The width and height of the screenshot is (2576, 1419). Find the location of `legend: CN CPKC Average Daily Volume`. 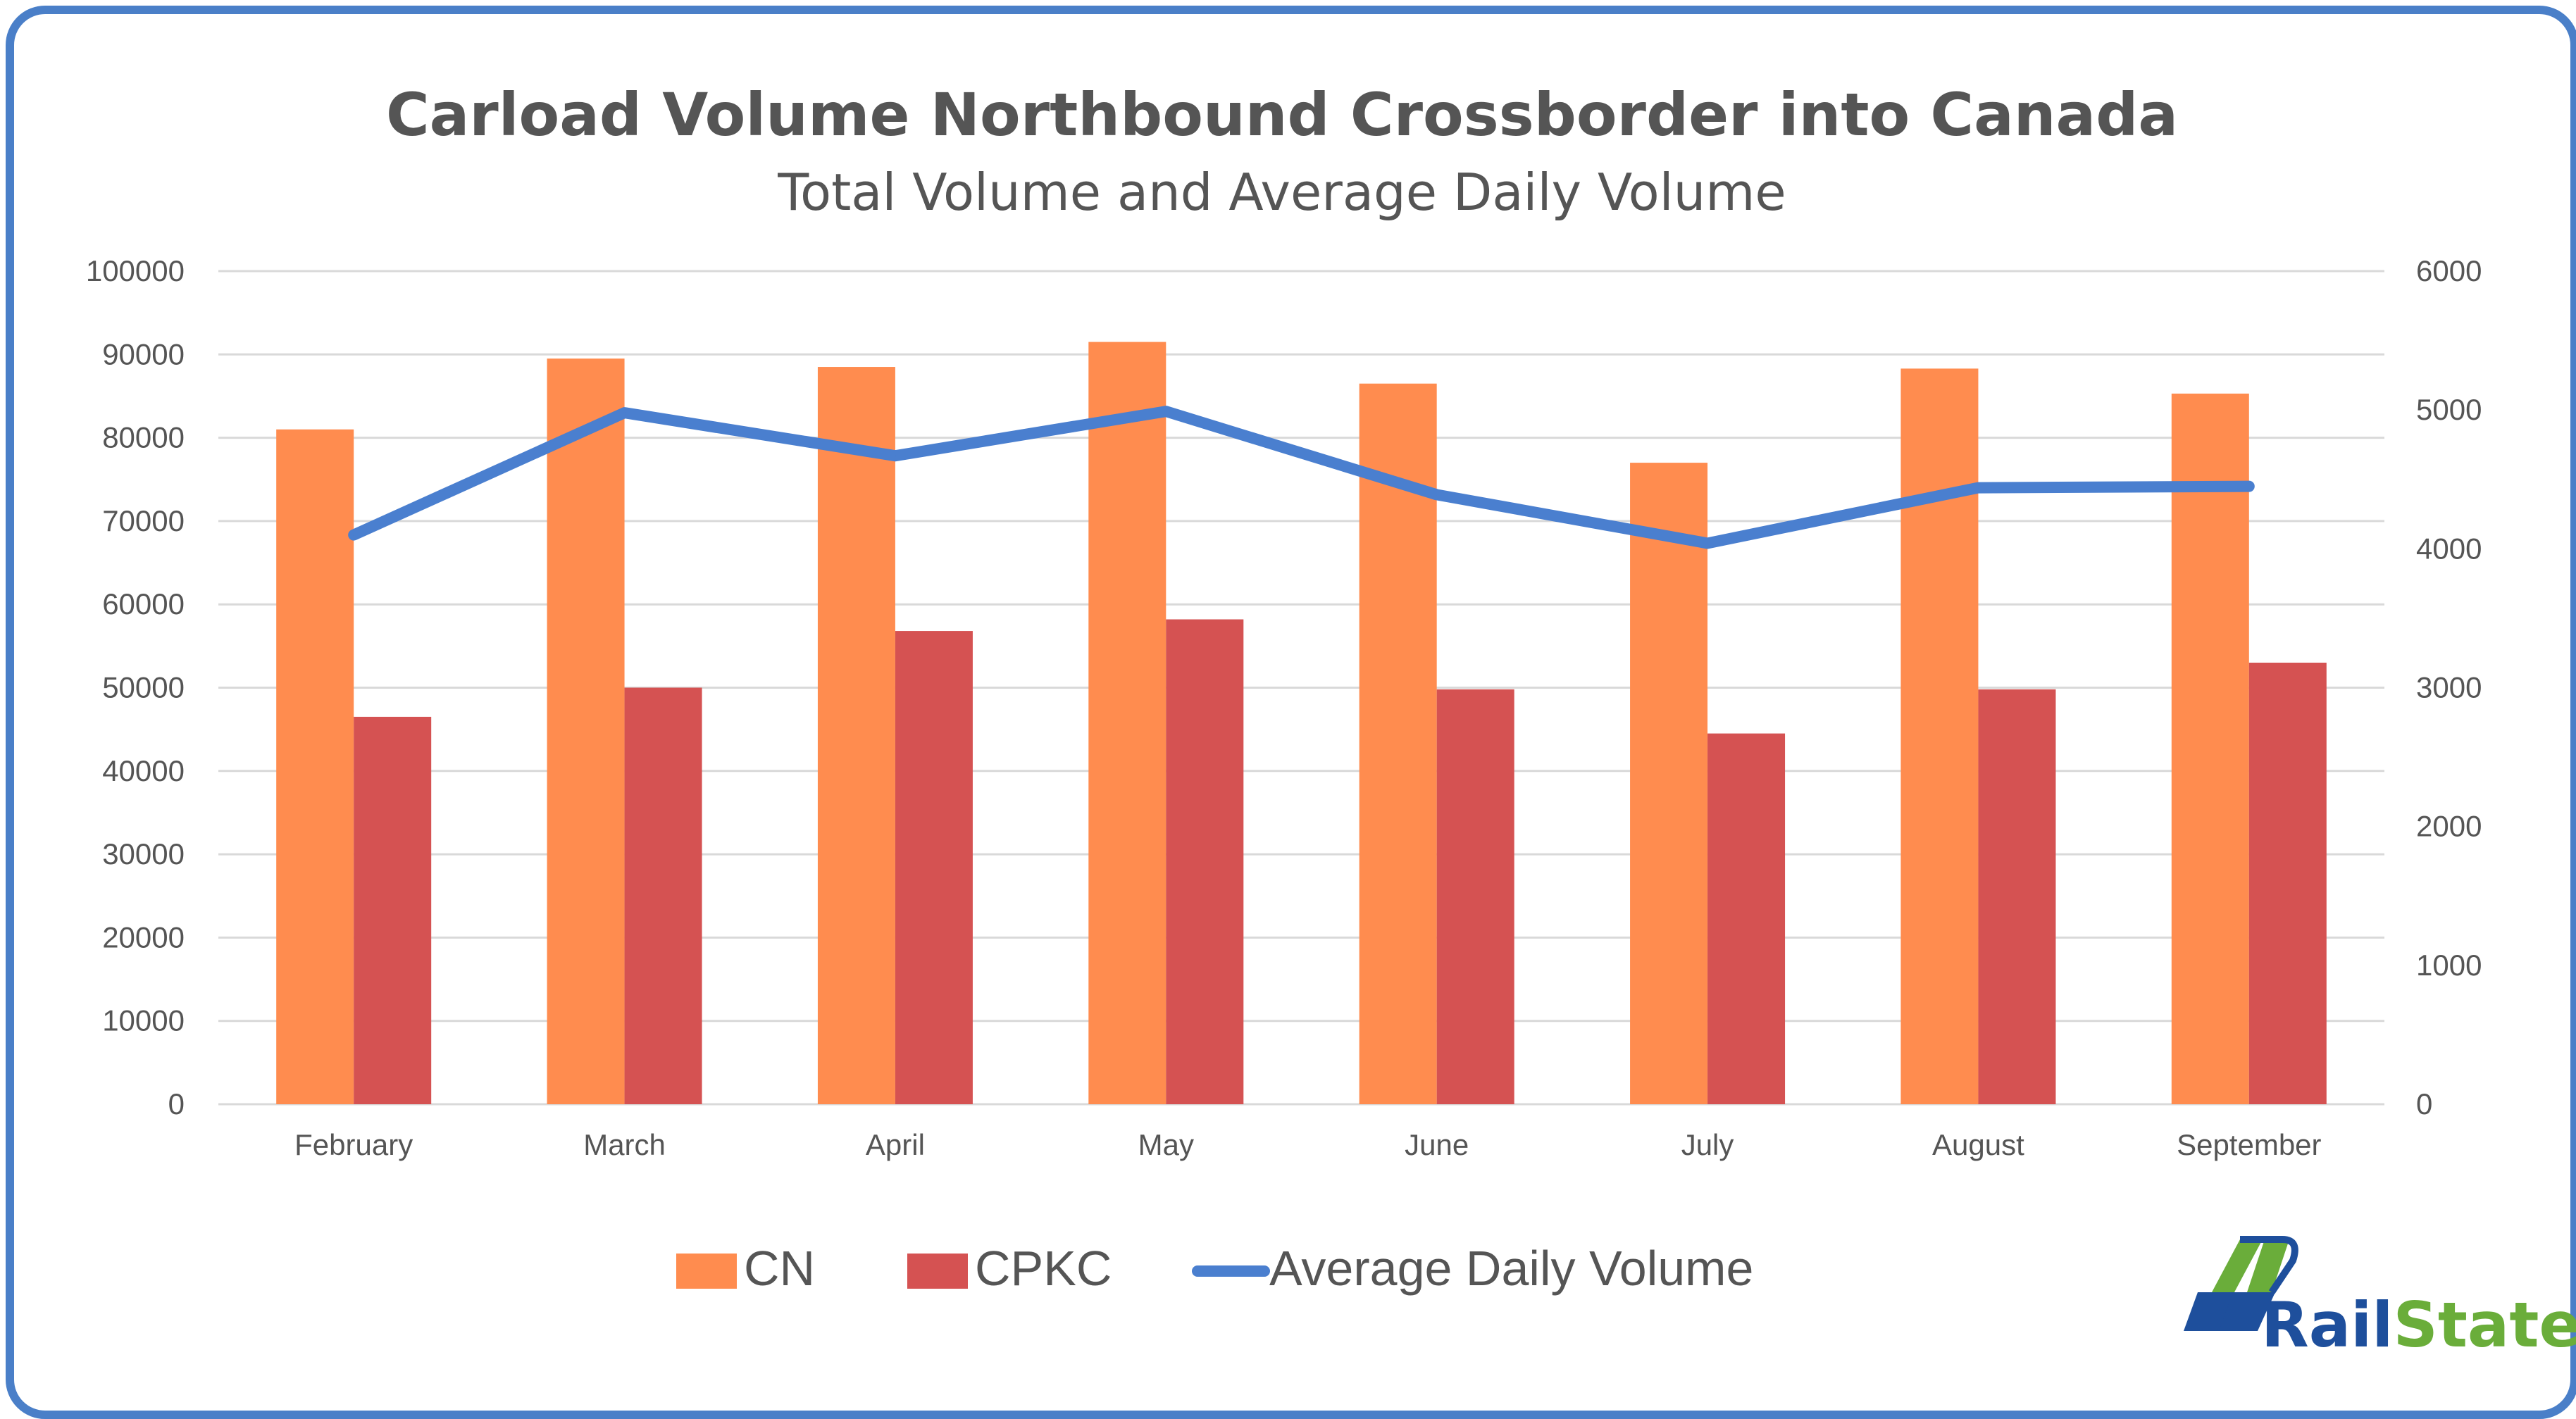

legend: CN CPKC Average Daily Volume is located at coordinates (1214, 1268).